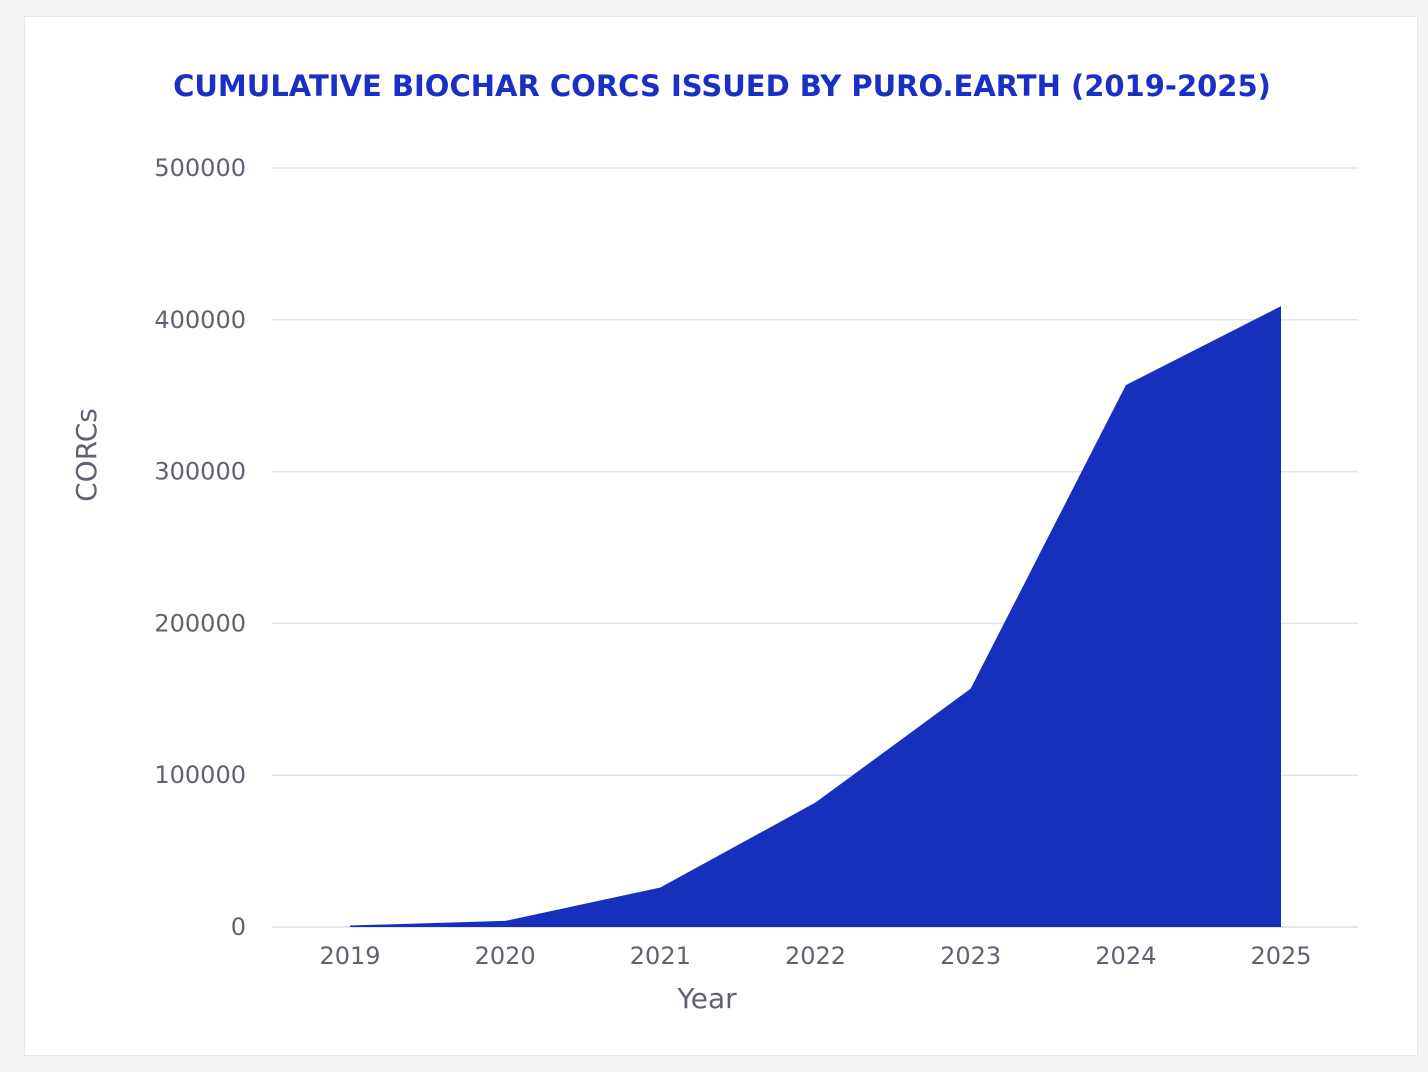 The height and width of the screenshot is (1072, 1428). Describe the element at coordinates (200, 472) in the screenshot. I see `y-tick-label: 300000` at that location.